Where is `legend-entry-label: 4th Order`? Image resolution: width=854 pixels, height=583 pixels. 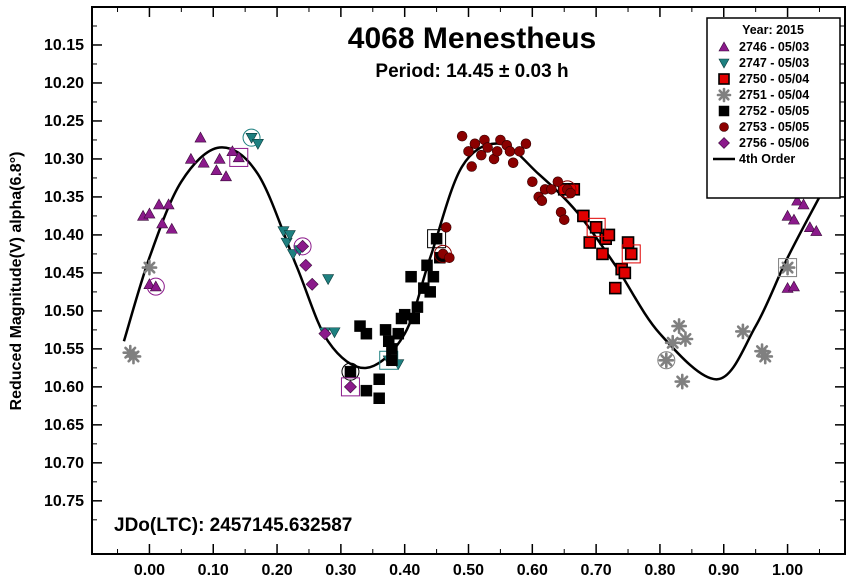 legend-entry-label: 4th Order is located at coordinates (767, 159).